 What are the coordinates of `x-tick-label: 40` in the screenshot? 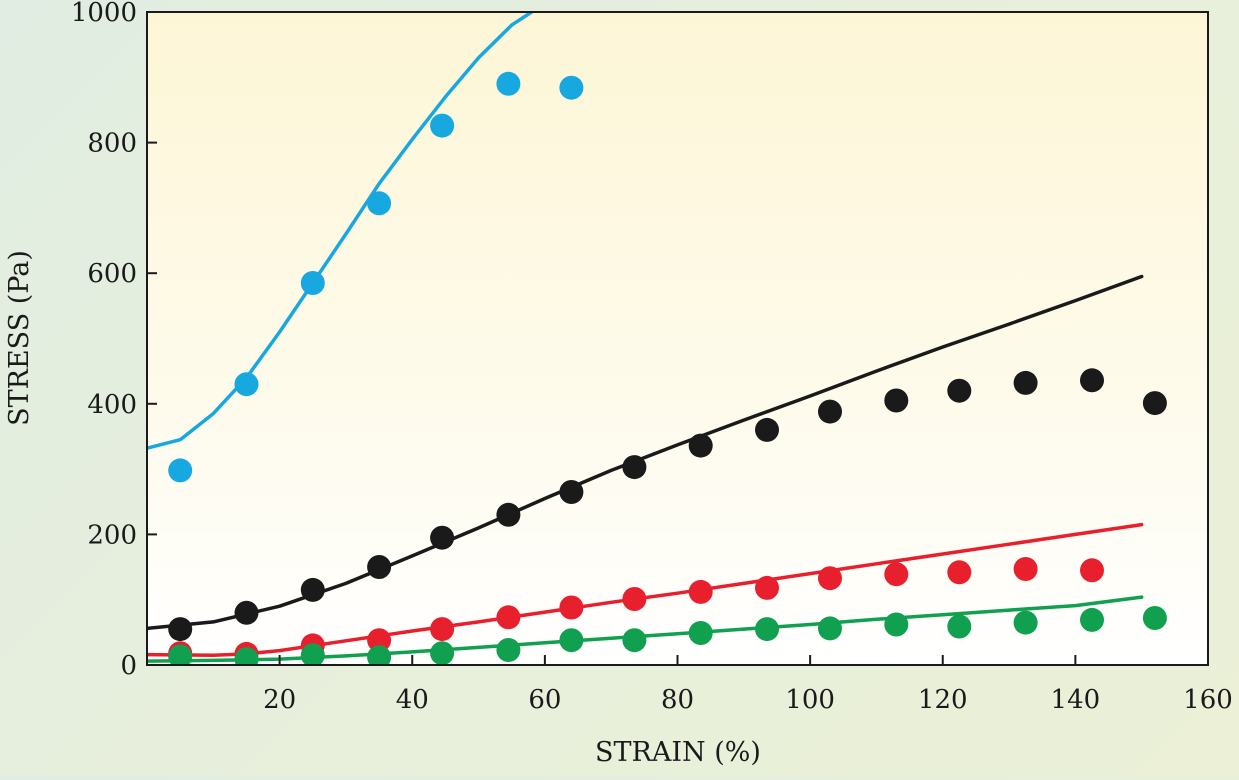 It's located at (412, 700).